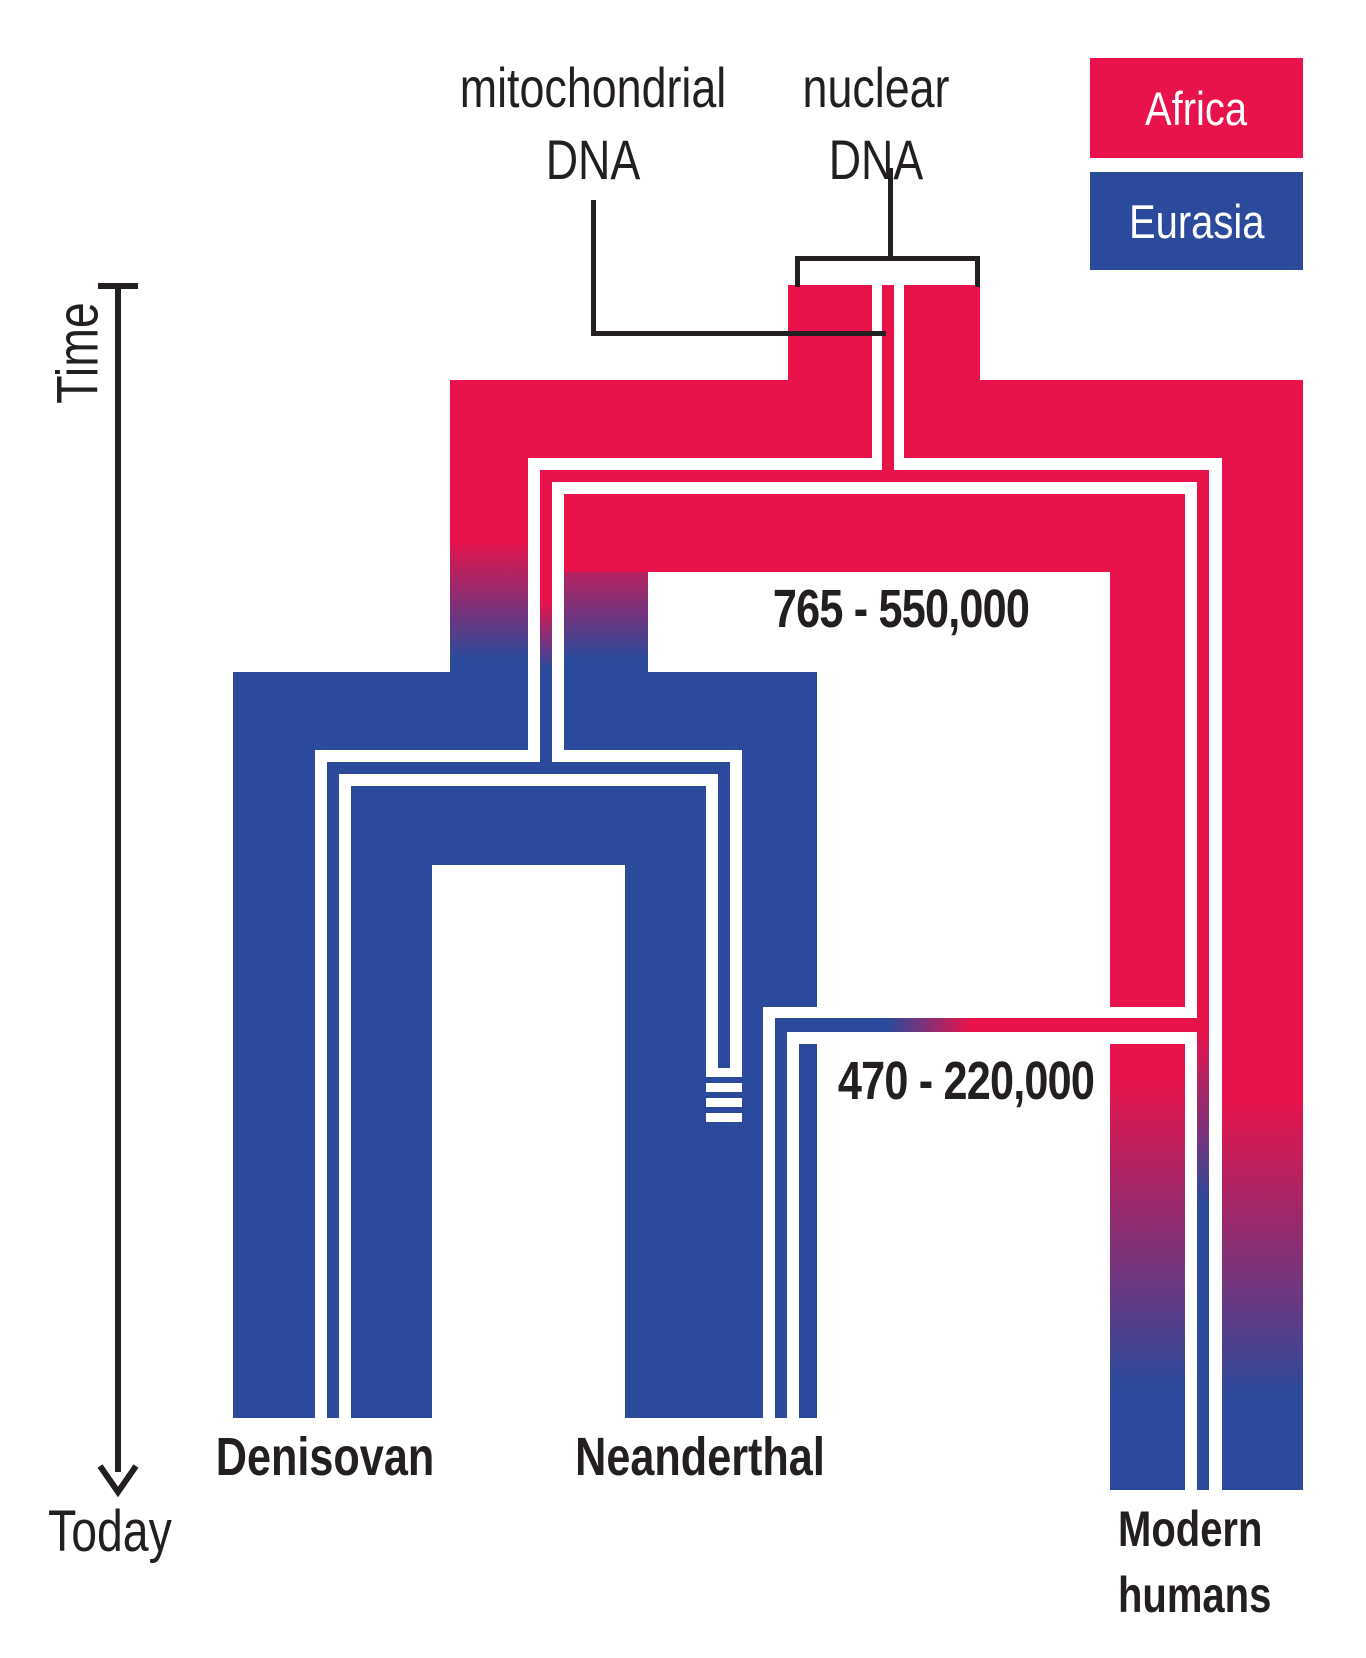  What do you see at coordinates (888, 383) in the screenshot?
I see `trunk-mtdna-line` at bounding box center [888, 383].